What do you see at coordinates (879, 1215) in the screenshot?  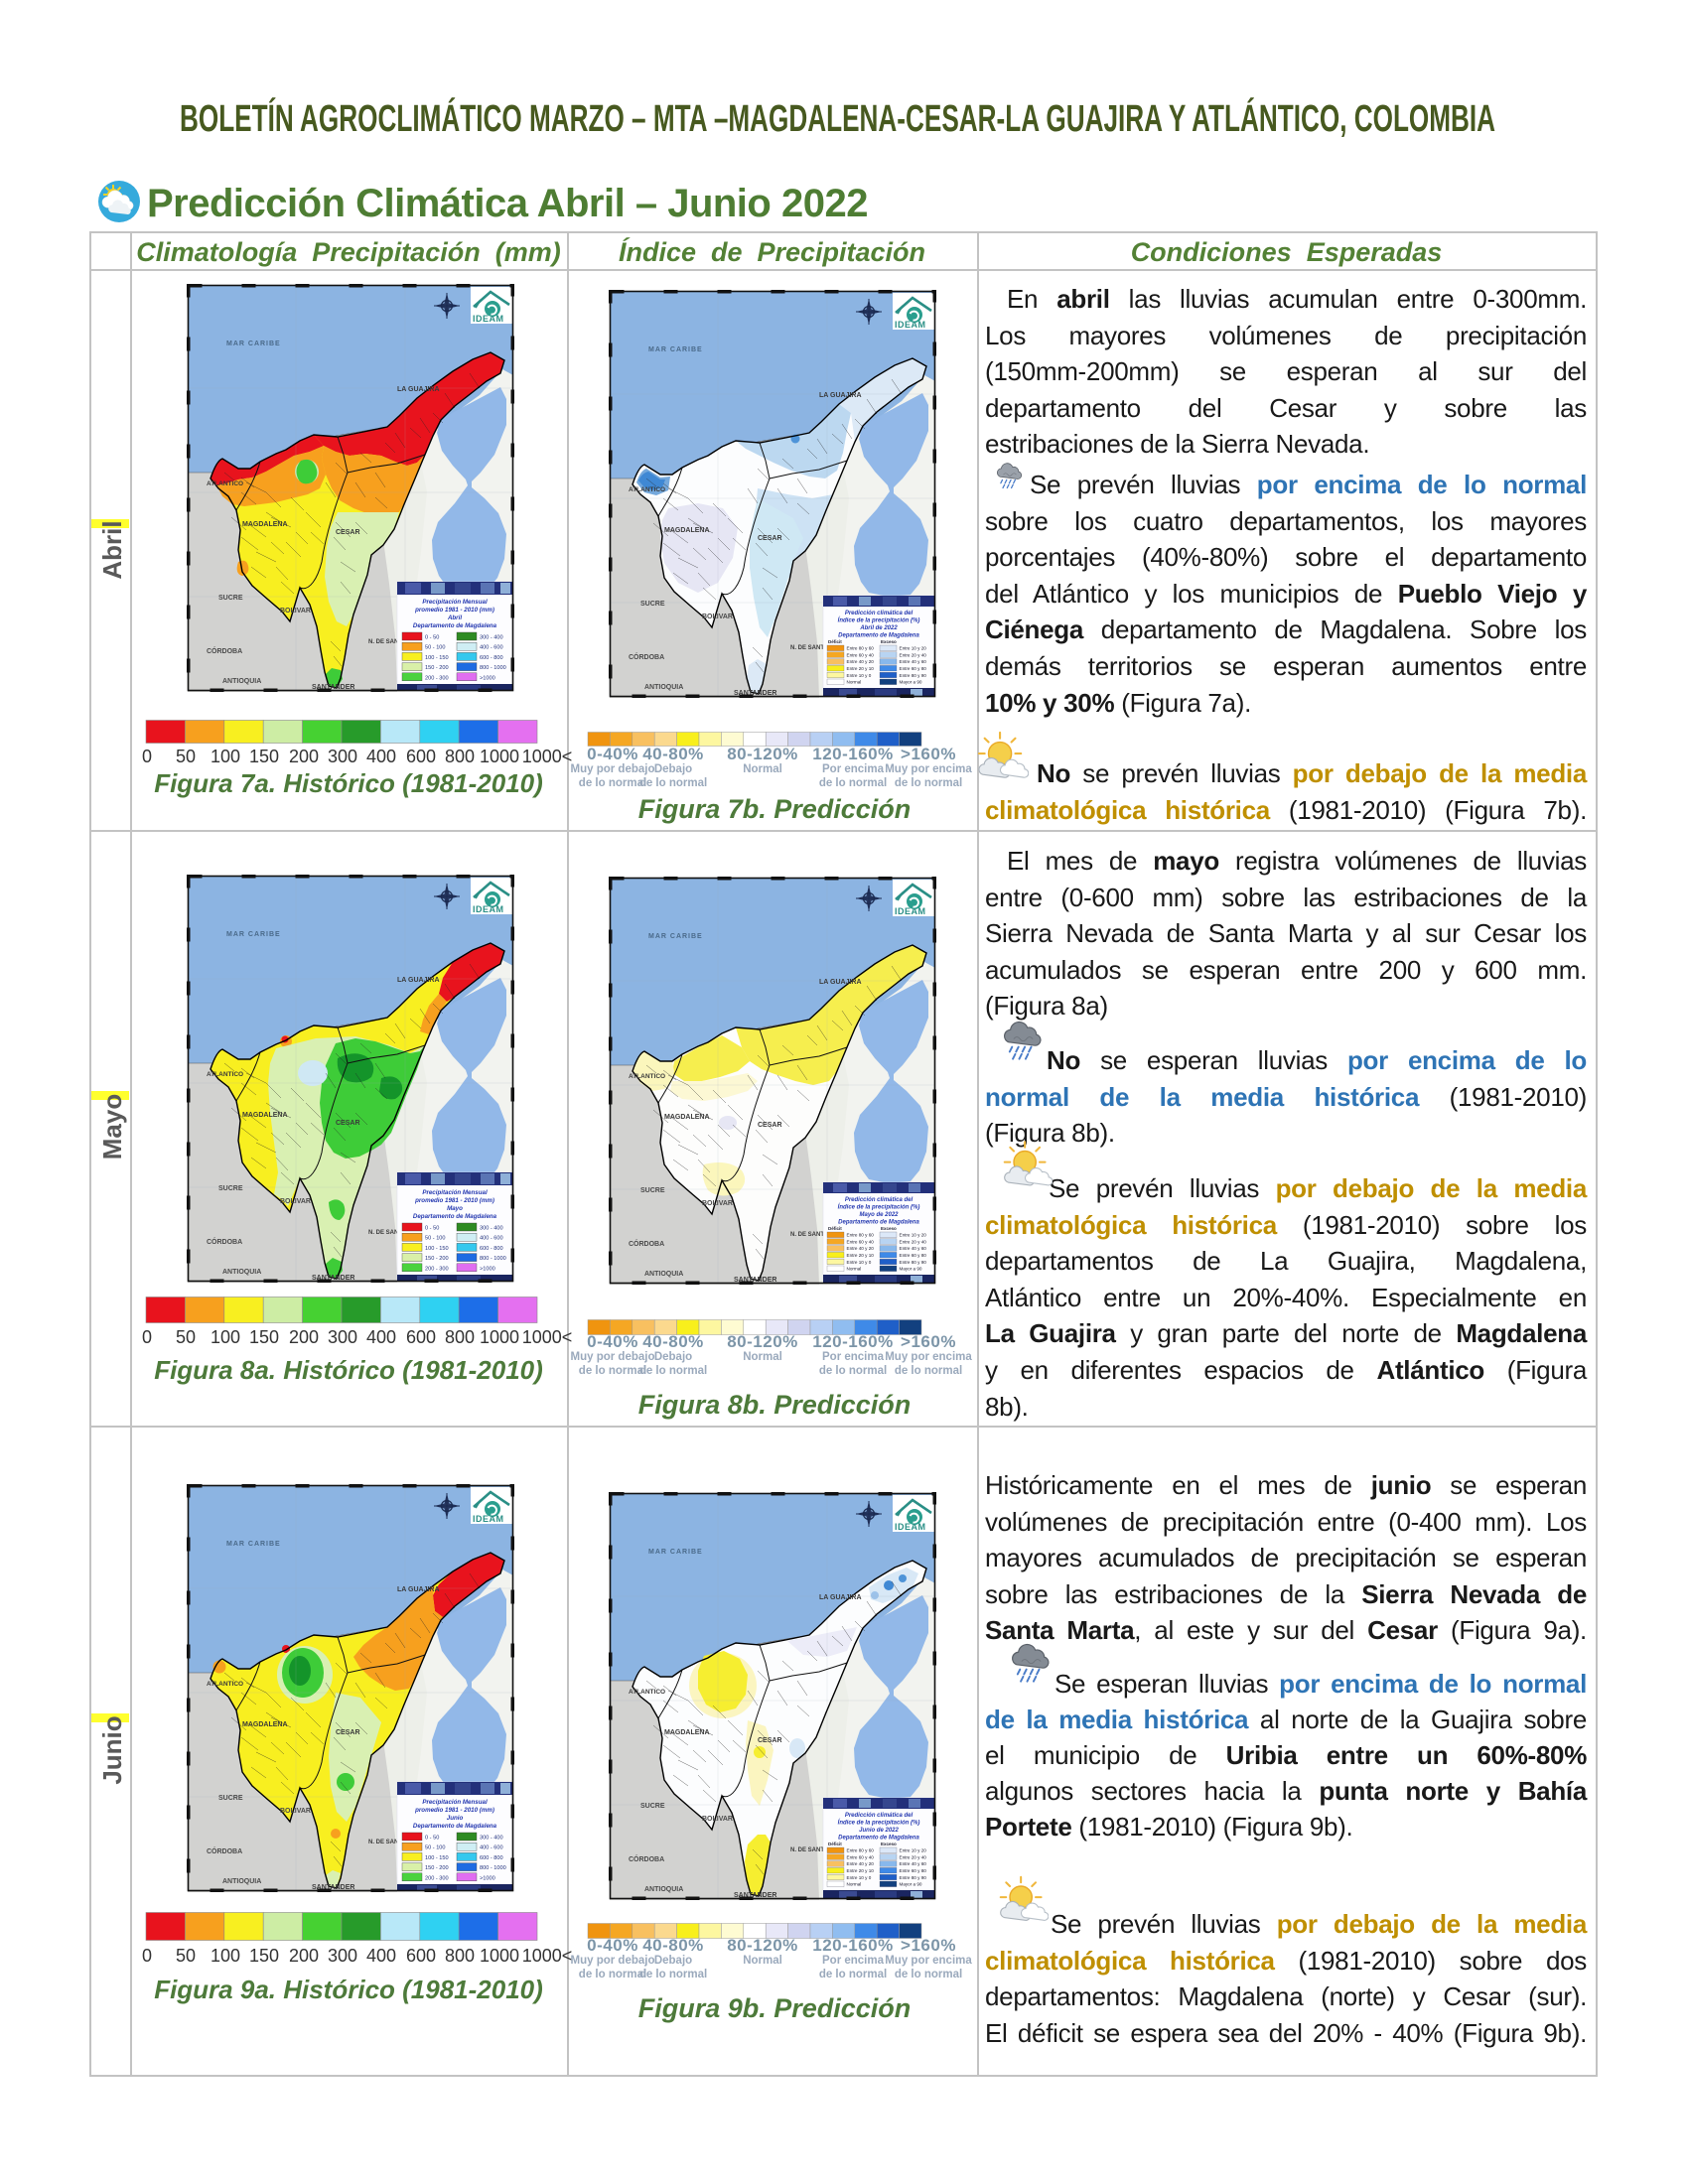 I see `svg-text: Mayo de 2022` at bounding box center [879, 1215].